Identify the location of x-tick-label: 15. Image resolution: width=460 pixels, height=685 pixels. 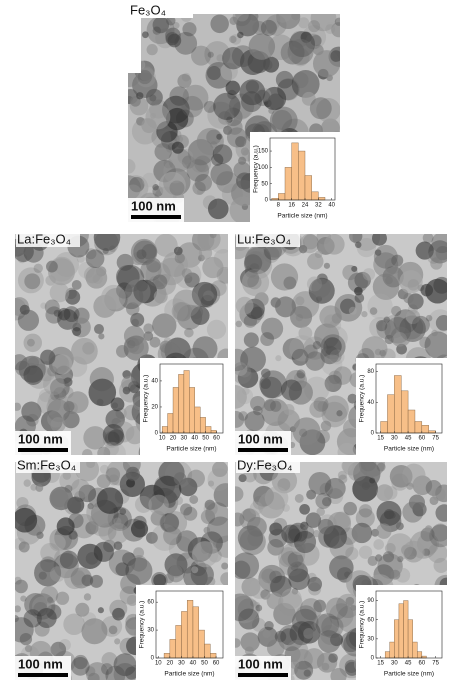
(380, 439).